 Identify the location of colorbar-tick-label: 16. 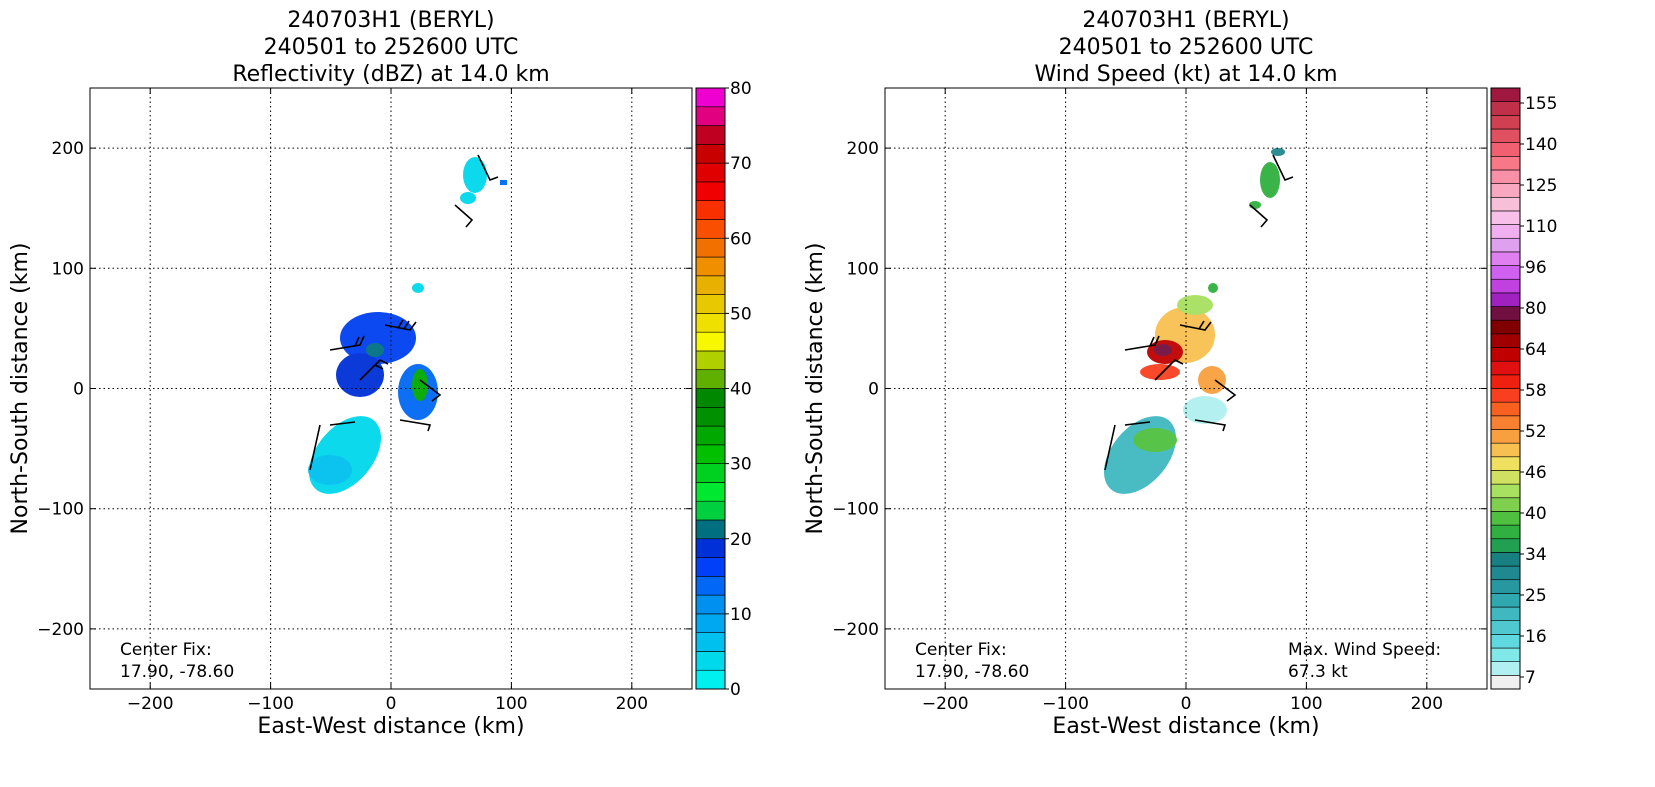
(1536, 637).